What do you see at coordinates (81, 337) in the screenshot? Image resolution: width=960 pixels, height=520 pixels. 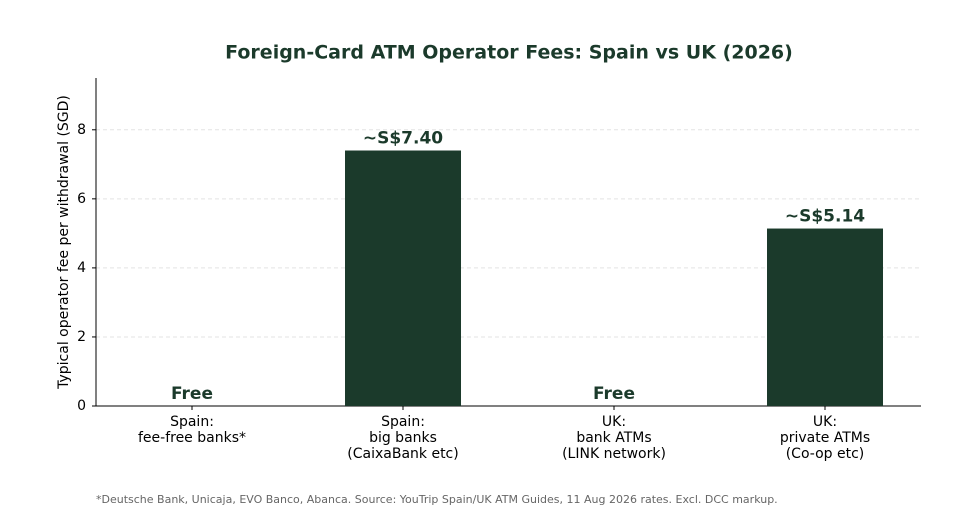 I see `y-tick-label: 2` at bounding box center [81, 337].